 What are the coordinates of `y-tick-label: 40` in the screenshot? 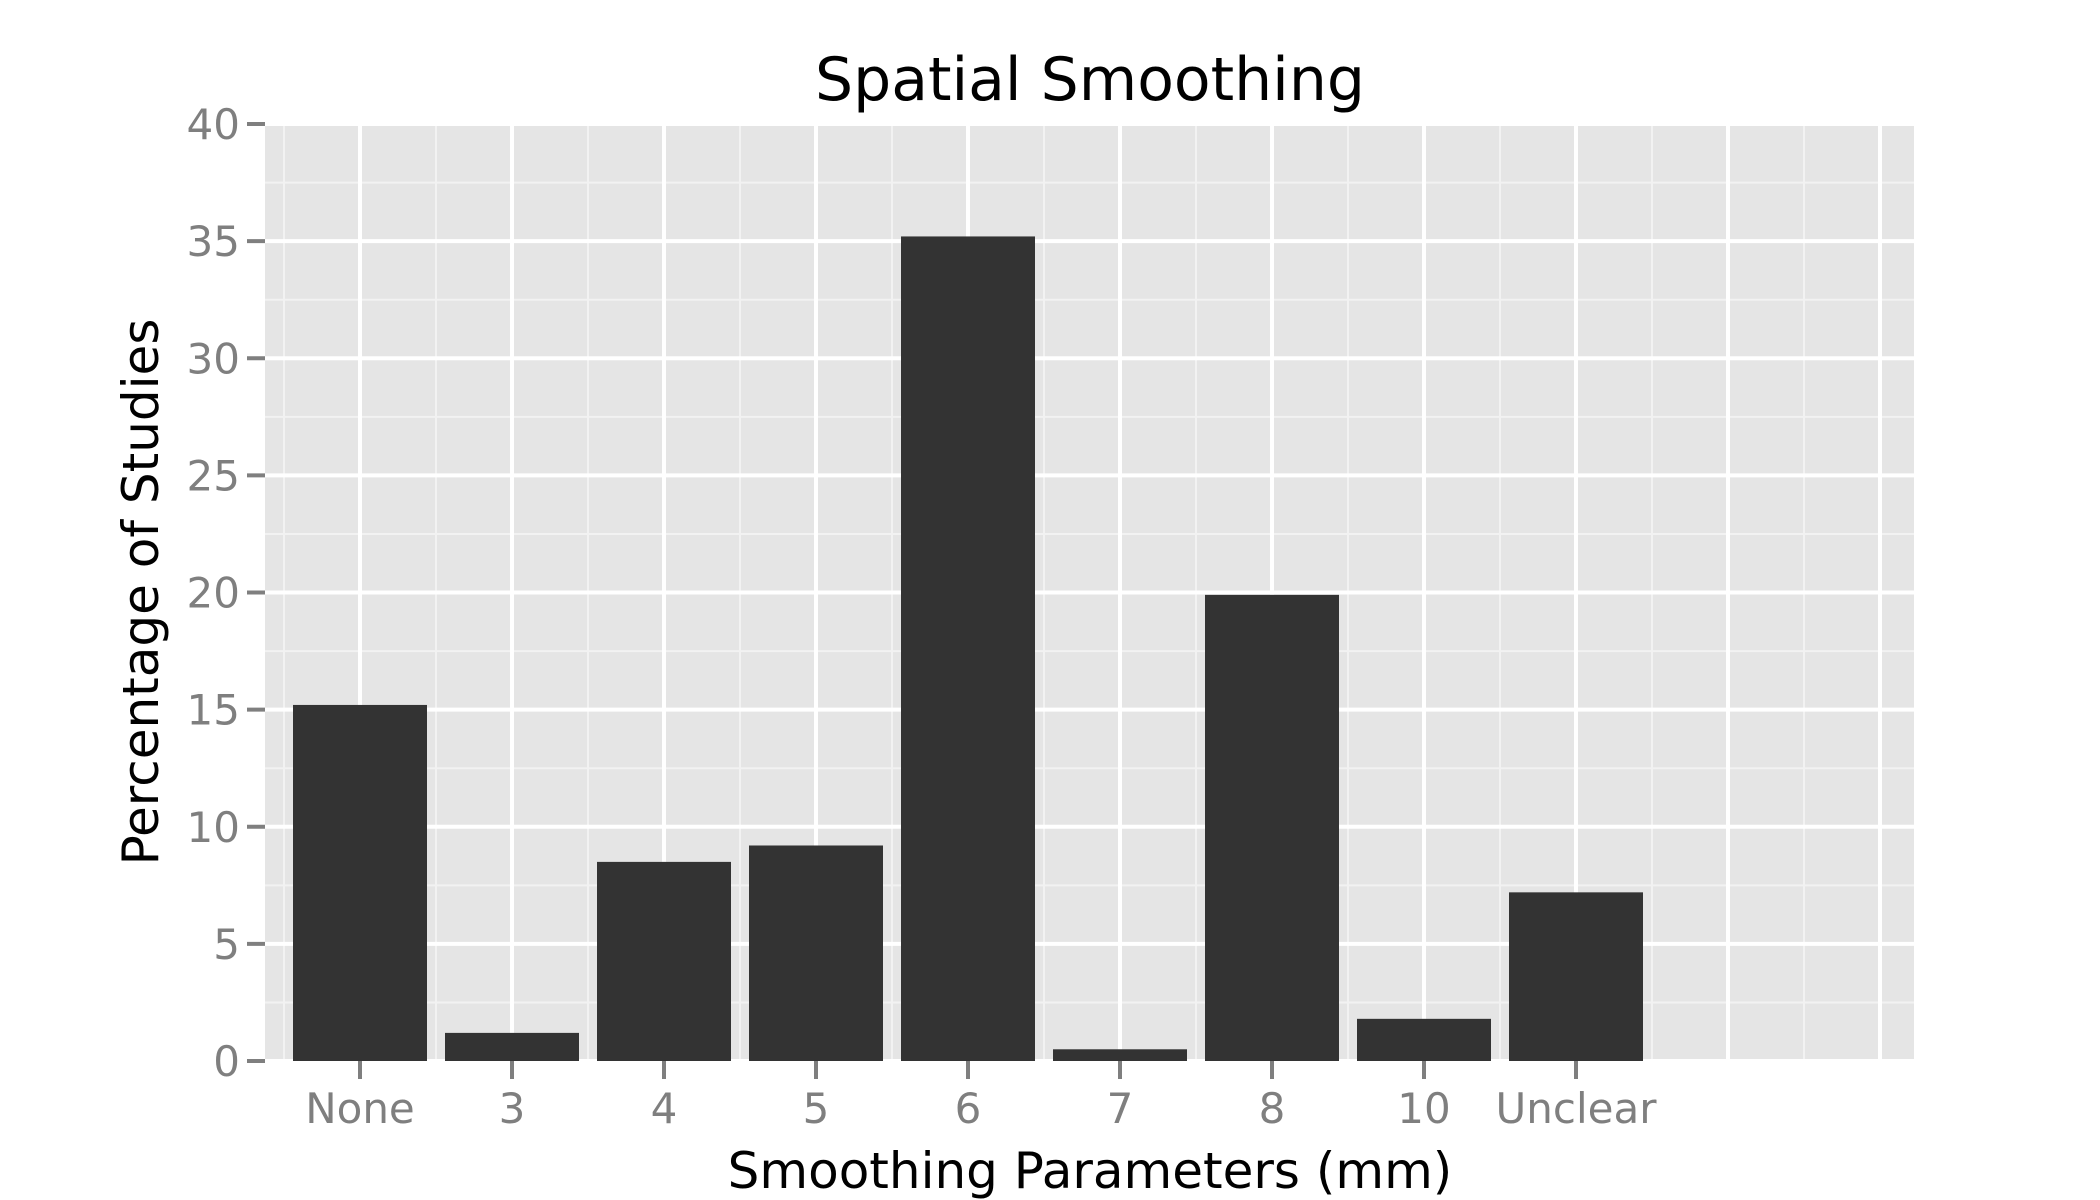 It's located at (213, 124).